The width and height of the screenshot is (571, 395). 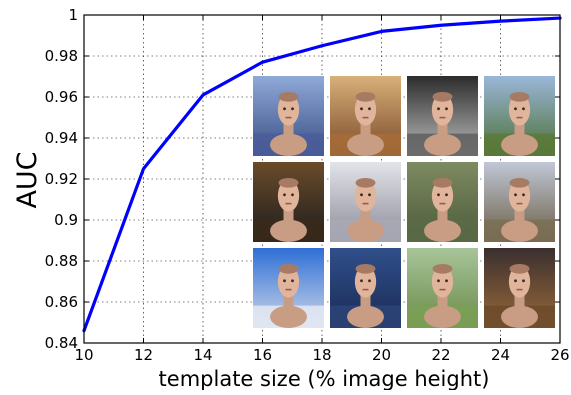 I want to click on y-tick-label: 1, so click(x=73, y=15).